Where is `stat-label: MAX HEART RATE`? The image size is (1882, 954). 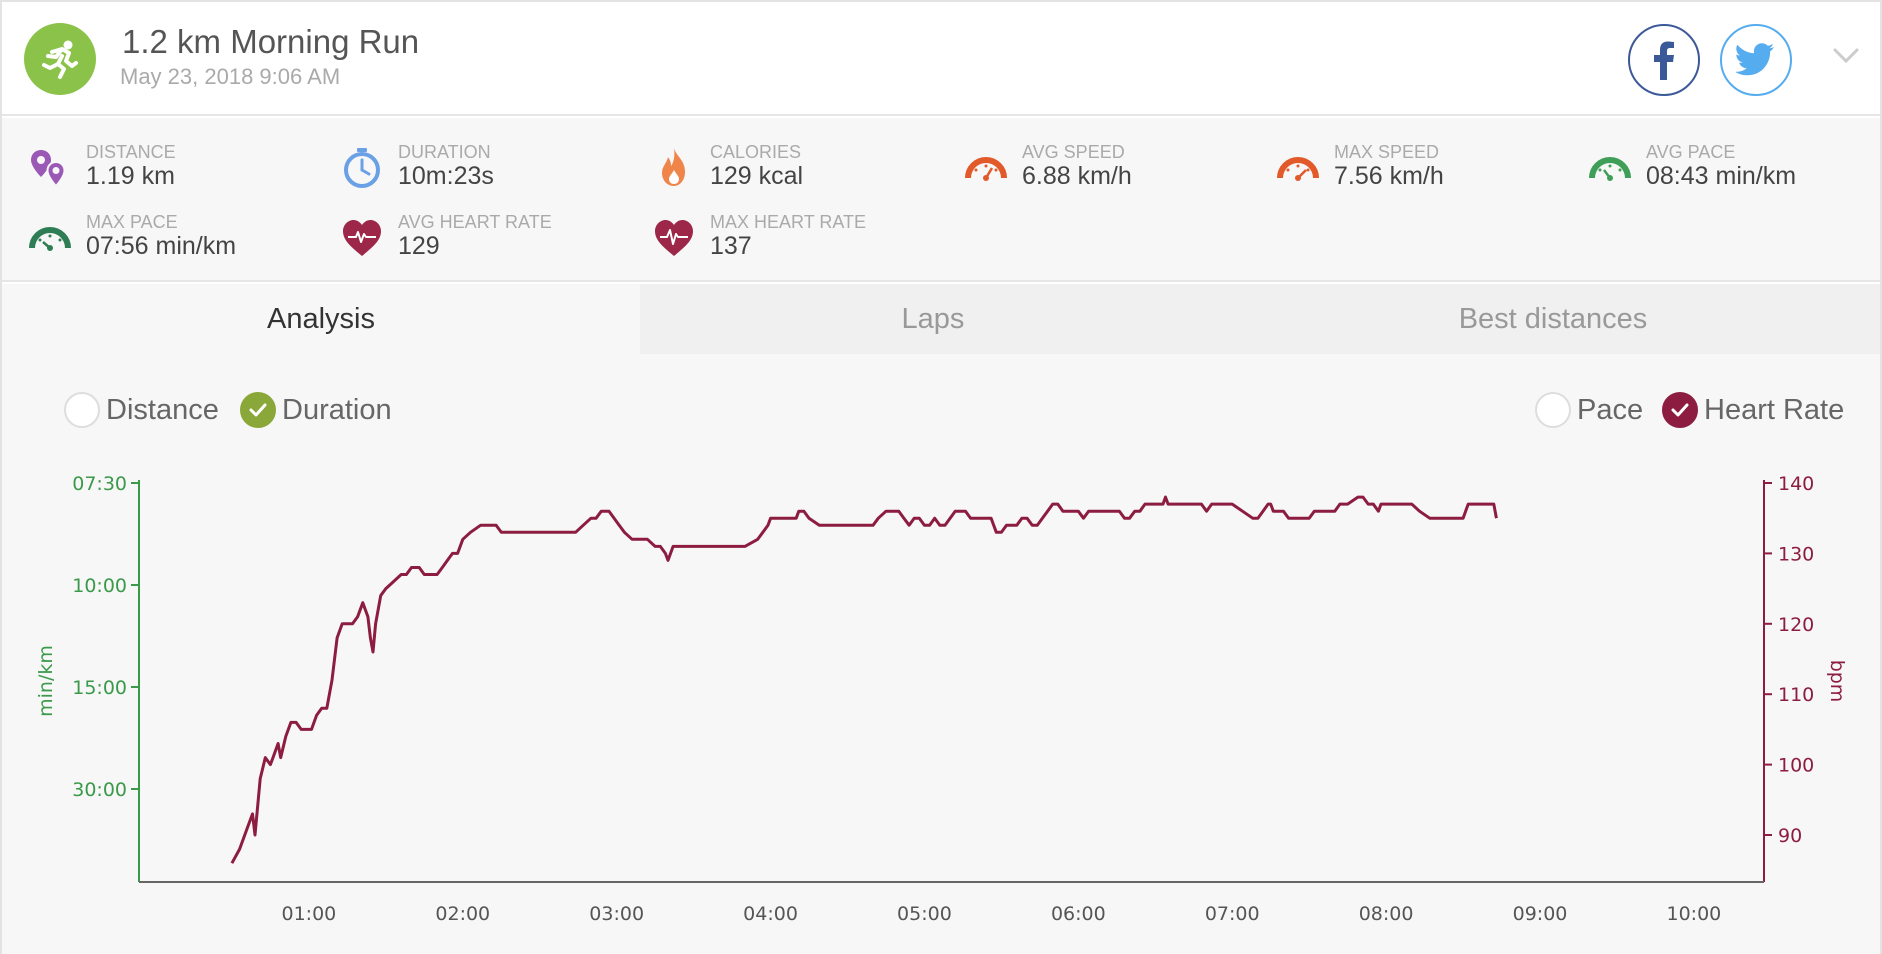 stat-label: MAX HEART RATE is located at coordinates (788, 222).